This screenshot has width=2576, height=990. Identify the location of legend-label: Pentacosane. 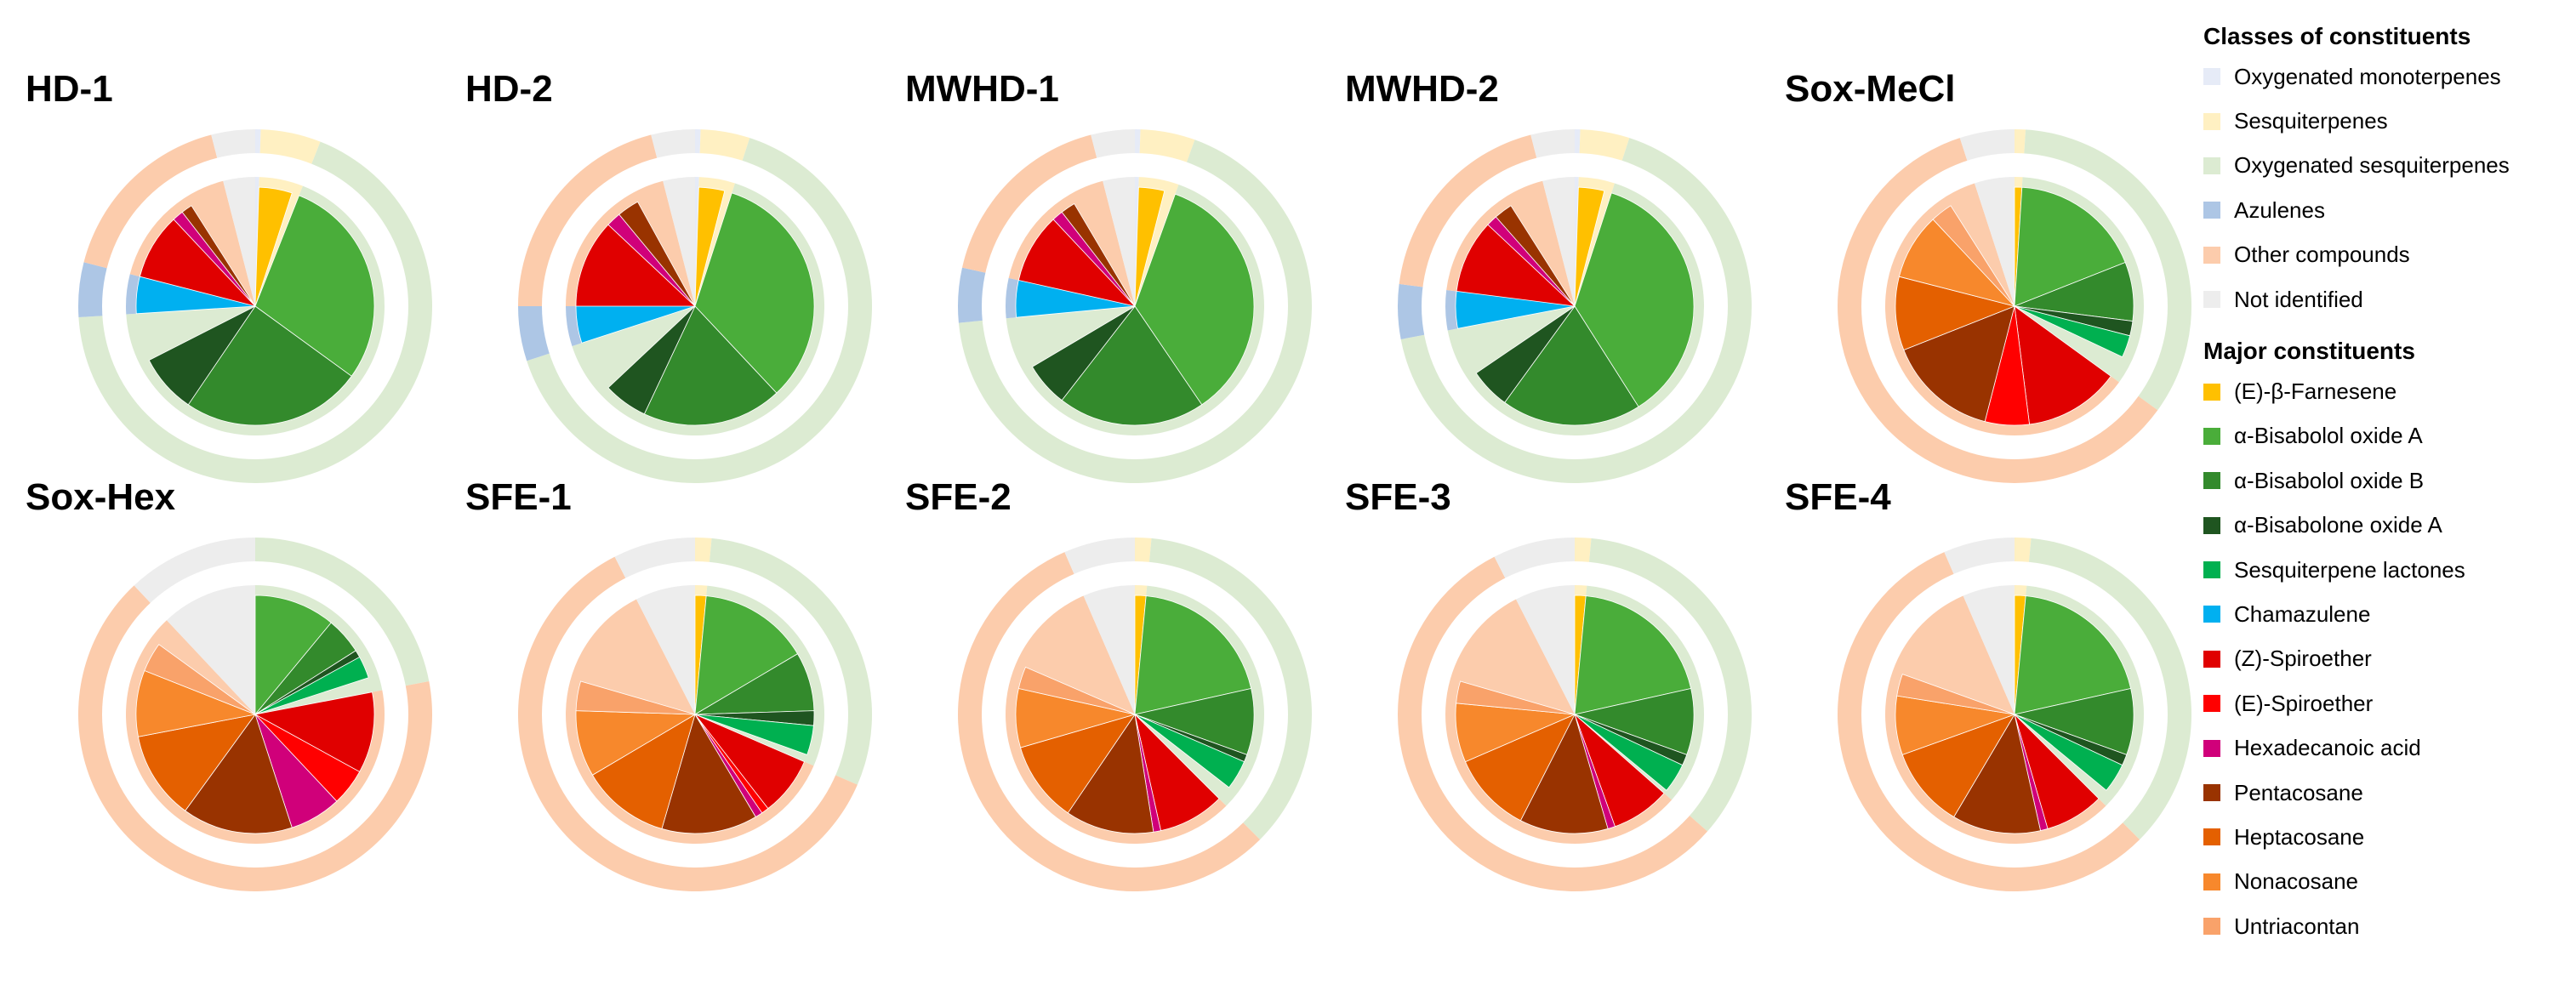
(2298, 792).